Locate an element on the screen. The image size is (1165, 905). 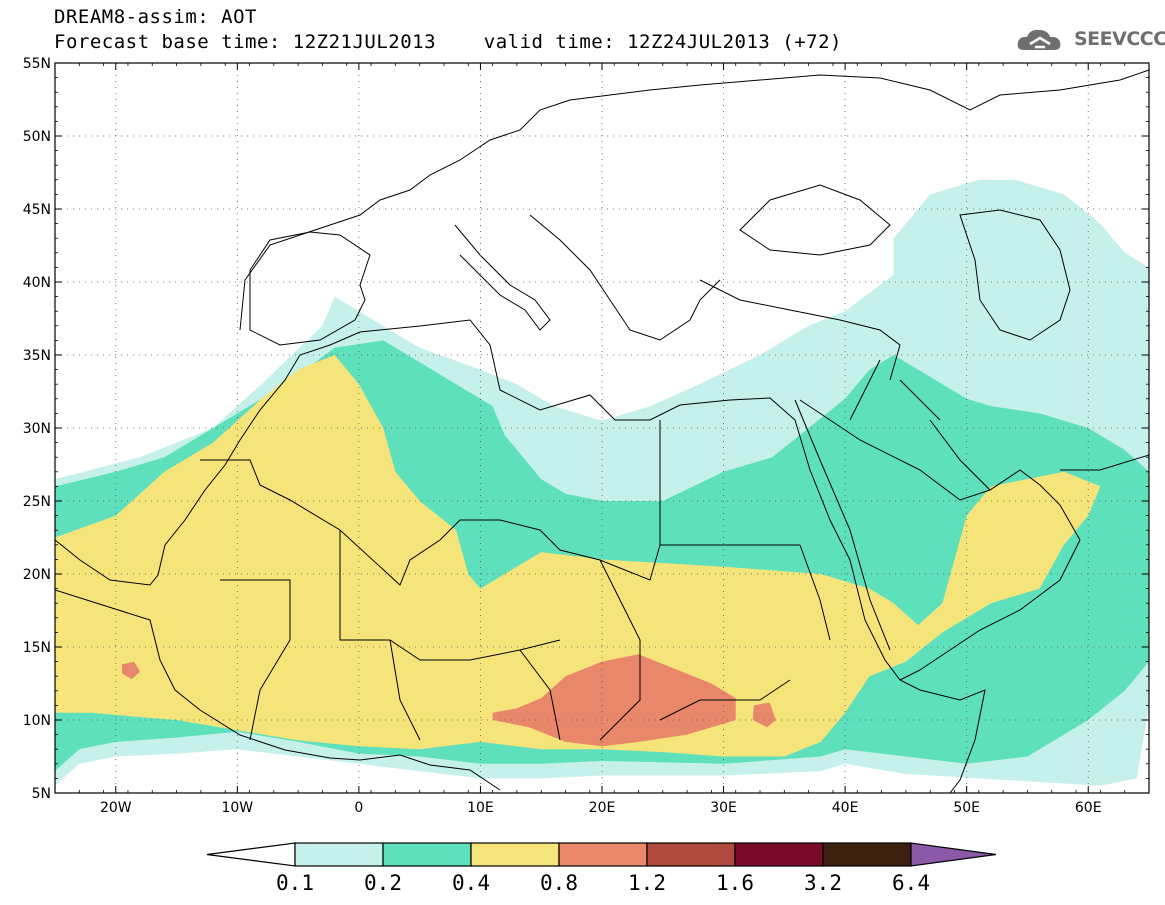
y-tick-label: 55N is located at coordinates (37, 64).